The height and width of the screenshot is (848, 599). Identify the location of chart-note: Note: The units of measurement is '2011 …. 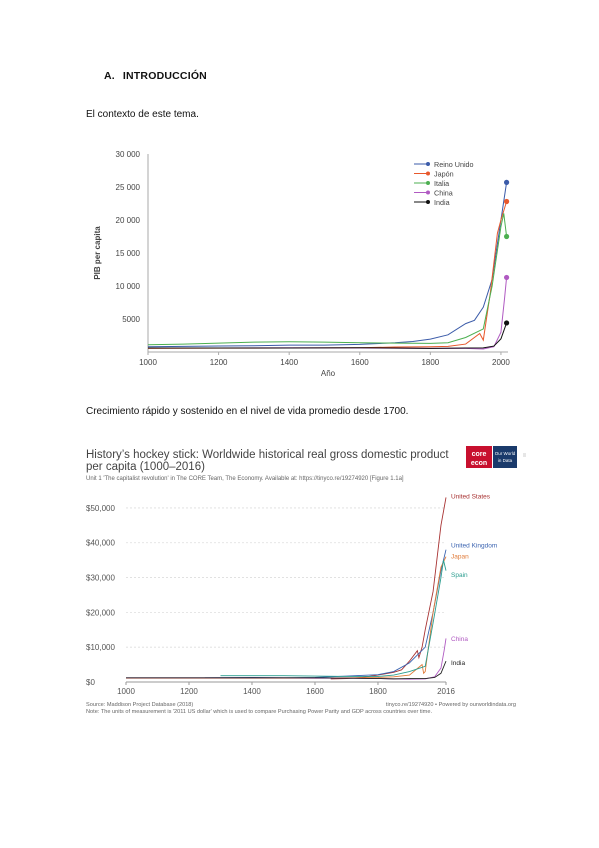
(259, 712).